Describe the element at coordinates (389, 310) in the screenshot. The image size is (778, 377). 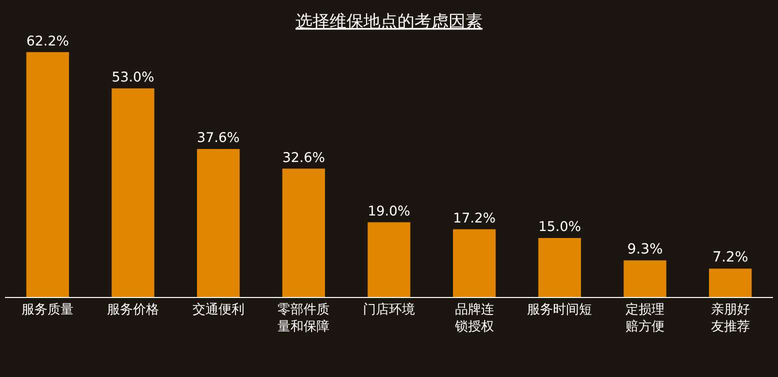
I see `x-tick-label: 门店环境` at that location.